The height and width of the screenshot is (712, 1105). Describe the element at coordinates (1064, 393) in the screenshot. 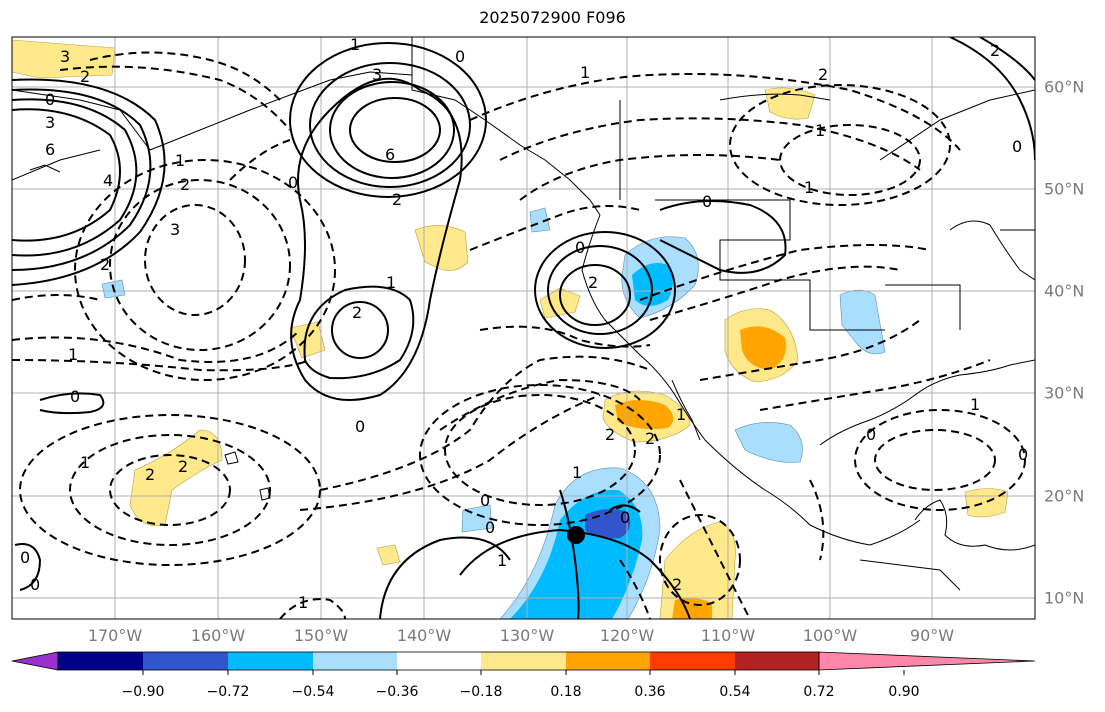

I see `lat-label: 30°N` at that location.